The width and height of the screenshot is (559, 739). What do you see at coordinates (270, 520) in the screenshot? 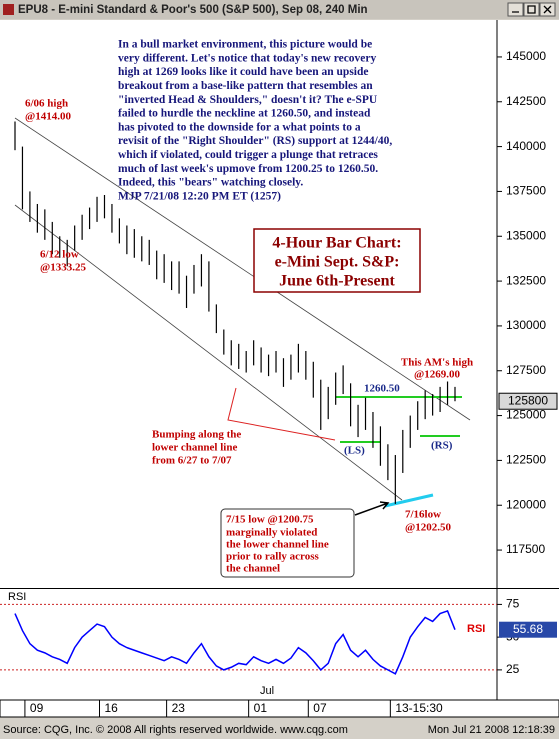
I see `annotation: 7/15 low @1200.75` at bounding box center [270, 520].